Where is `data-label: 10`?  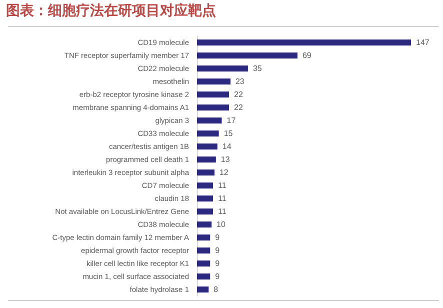
data-label: 10 is located at coordinates (221, 224).